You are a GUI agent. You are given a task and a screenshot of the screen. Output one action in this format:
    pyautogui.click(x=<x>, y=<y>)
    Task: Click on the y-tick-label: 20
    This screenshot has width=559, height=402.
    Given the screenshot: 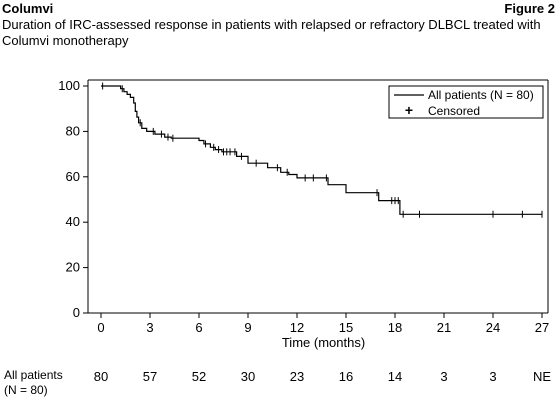 What is the action you would take?
    pyautogui.click(x=73, y=267)
    